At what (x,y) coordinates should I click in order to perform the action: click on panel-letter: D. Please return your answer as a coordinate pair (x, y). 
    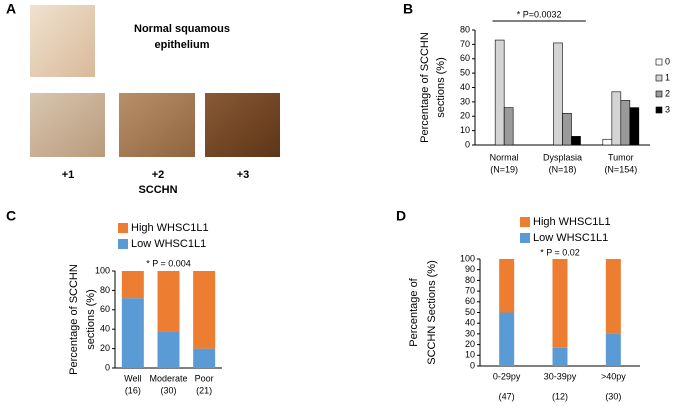
    Looking at the image, I should click on (401, 216).